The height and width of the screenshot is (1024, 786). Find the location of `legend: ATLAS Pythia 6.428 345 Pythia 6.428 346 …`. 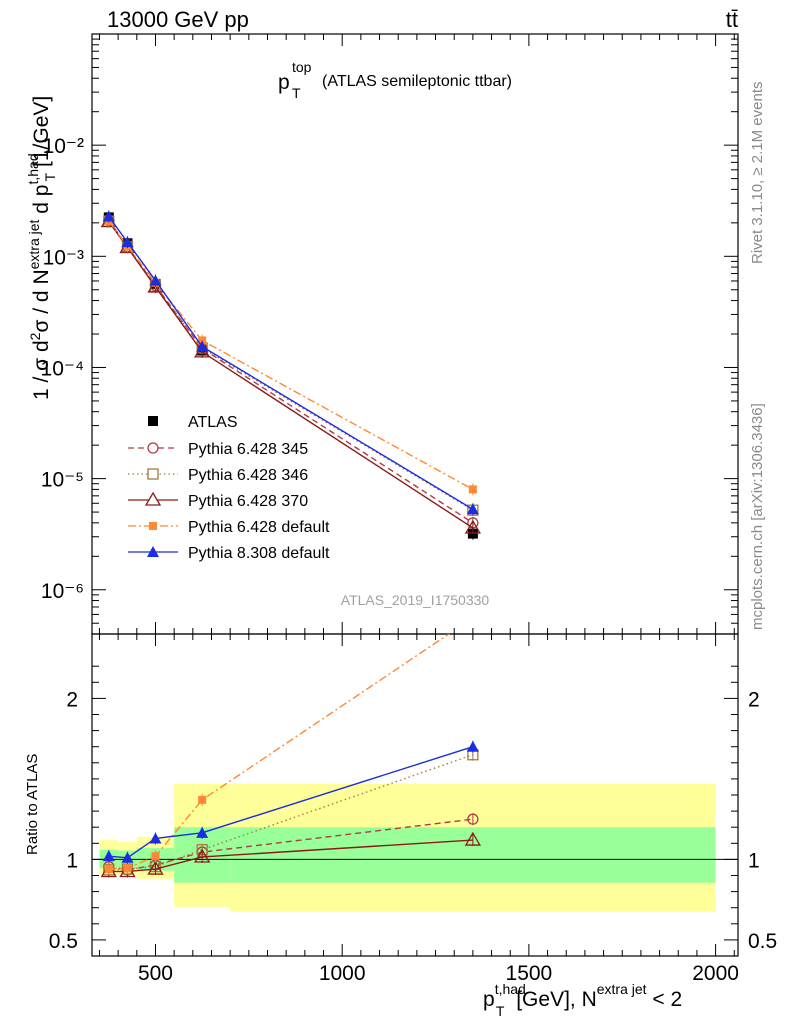

legend: ATLAS Pythia 6.428 345 Pythia 6.428 346 … is located at coordinates (229, 488).